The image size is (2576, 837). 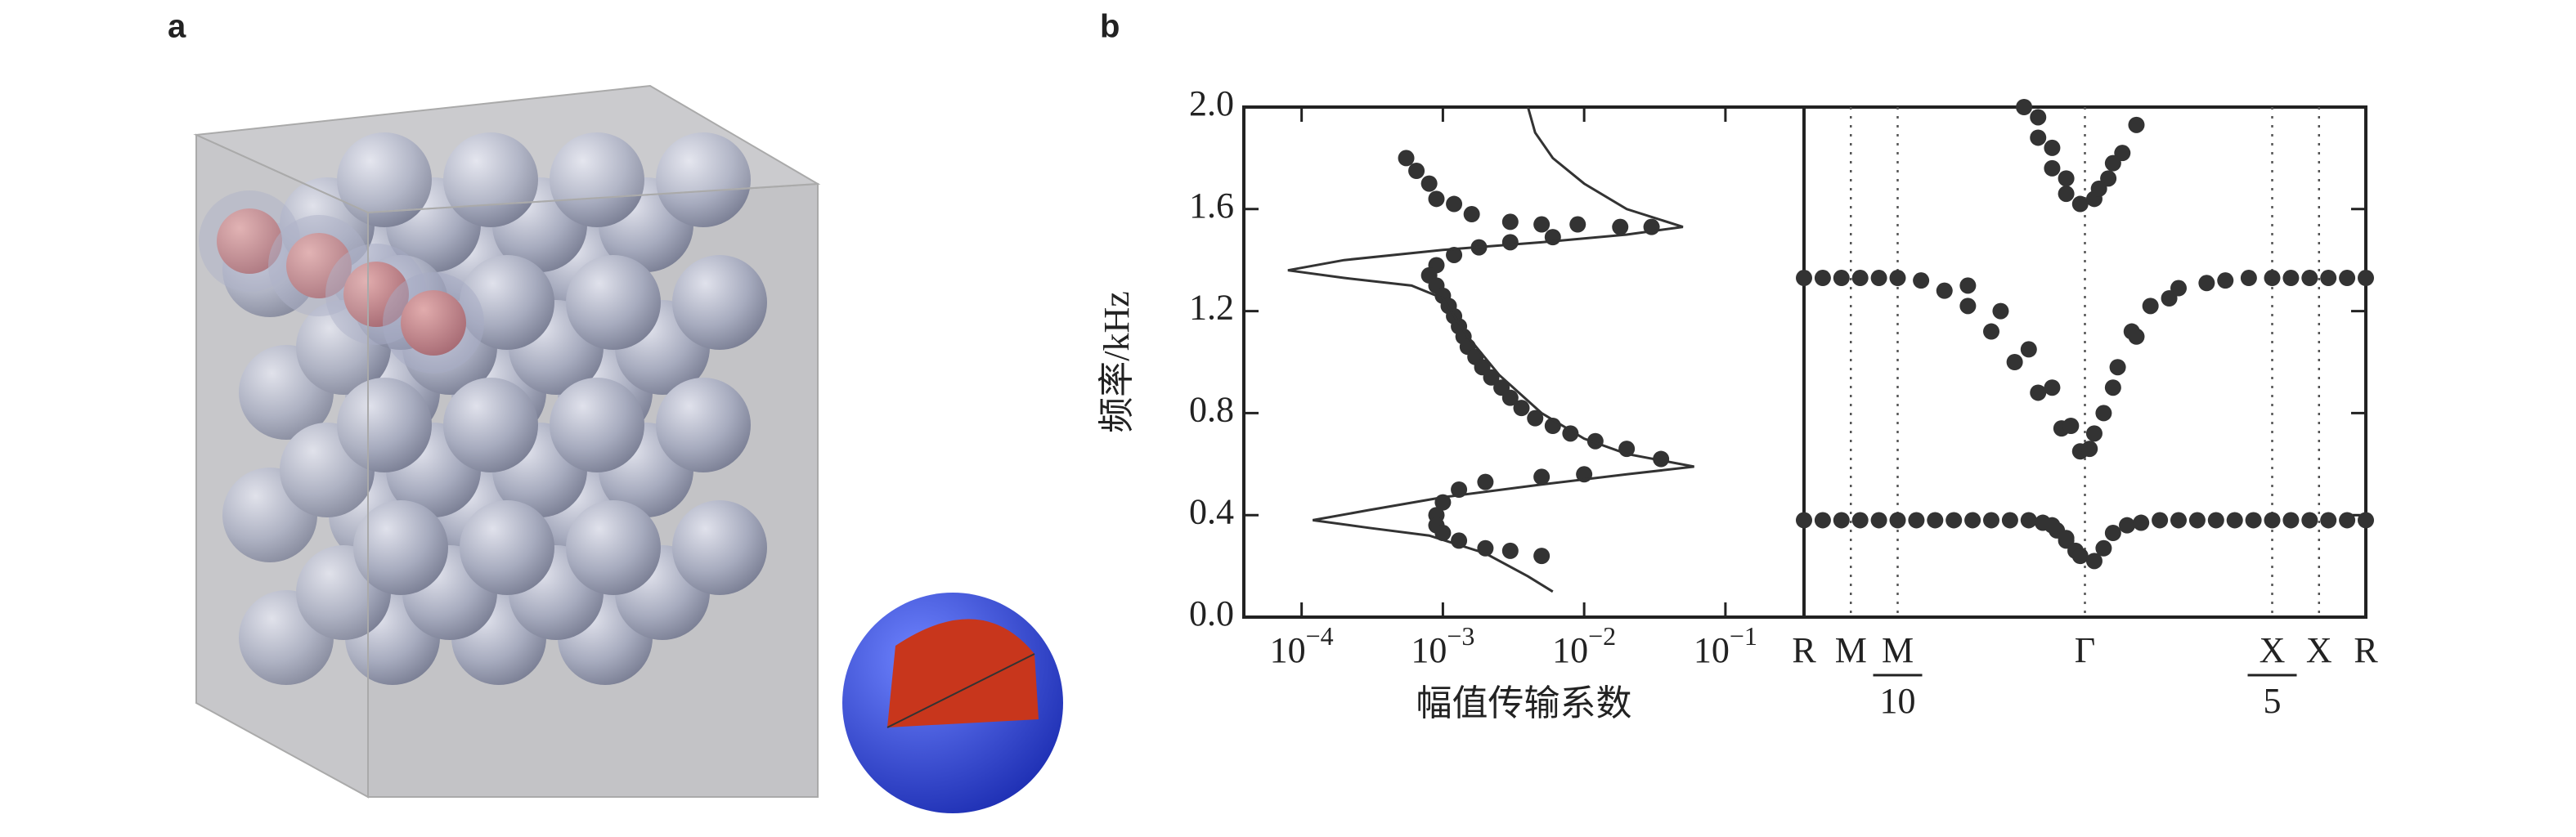 I want to click on sphere-core, so click(x=433, y=323).